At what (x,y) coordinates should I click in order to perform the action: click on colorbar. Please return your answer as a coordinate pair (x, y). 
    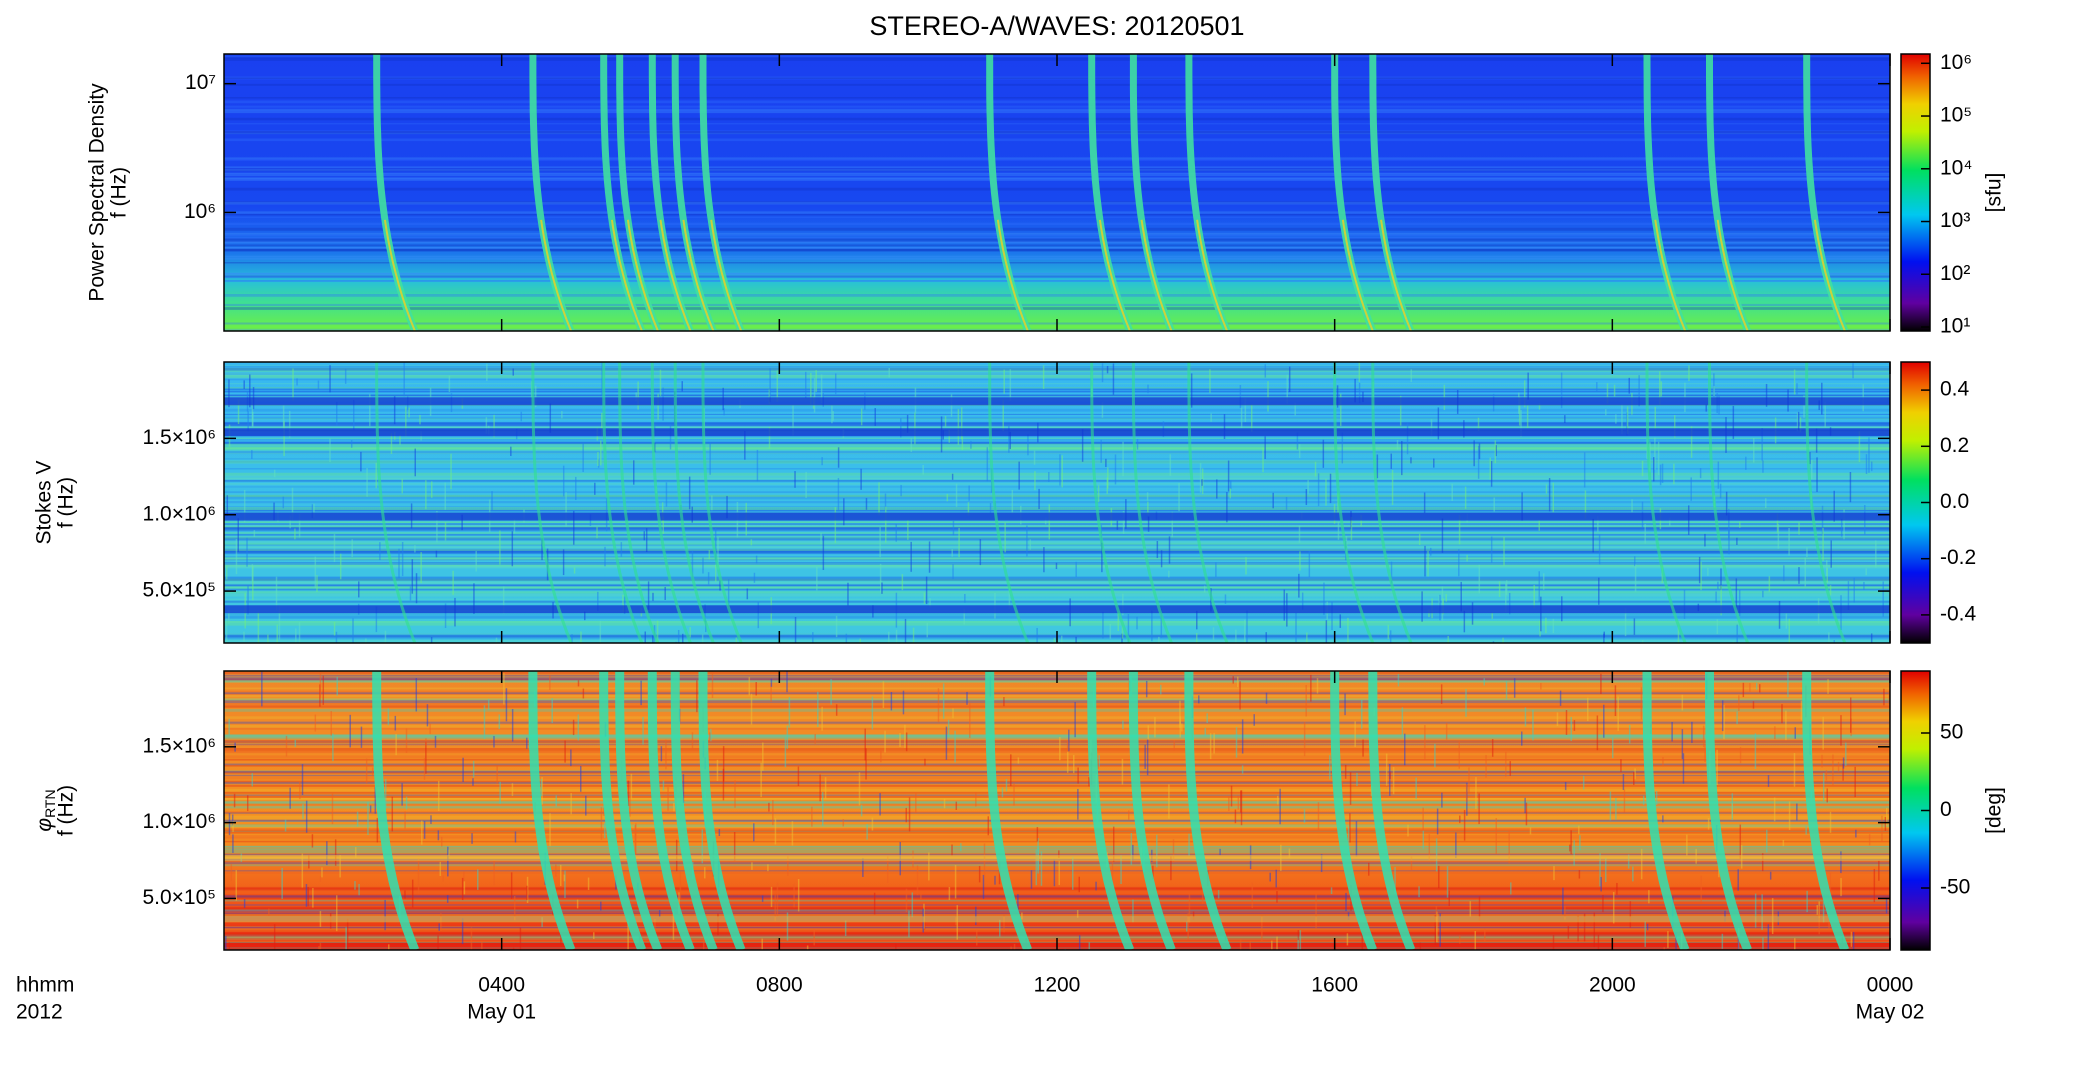
    Looking at the image, I should click on (1915, 192).